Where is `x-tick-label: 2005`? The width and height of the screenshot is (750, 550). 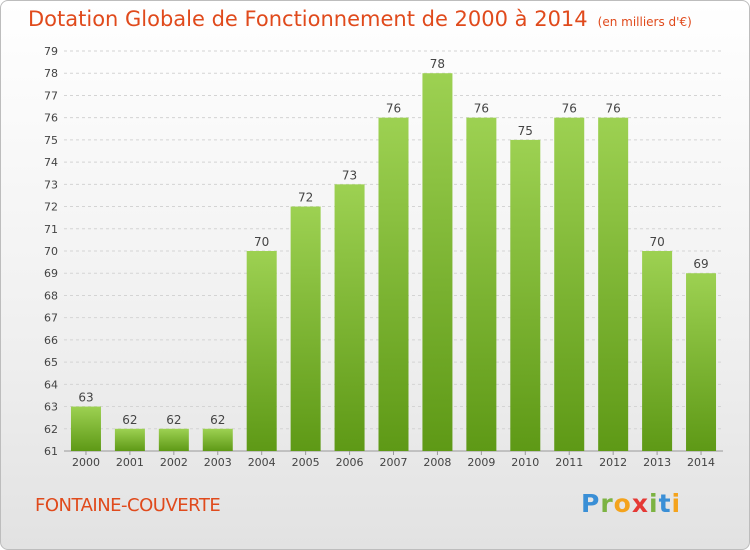 x-tick-label: 2005 is located at coordinates (306, 462).